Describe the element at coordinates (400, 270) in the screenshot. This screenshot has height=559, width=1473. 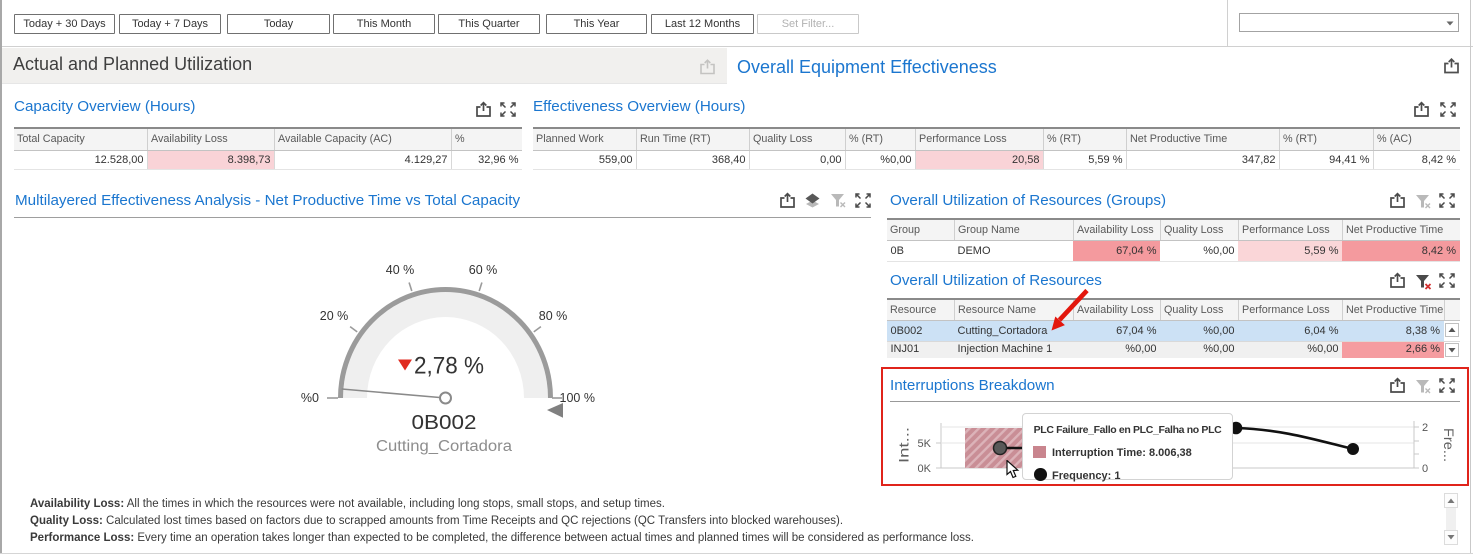
I see `svg-text: 40 %` at that location.